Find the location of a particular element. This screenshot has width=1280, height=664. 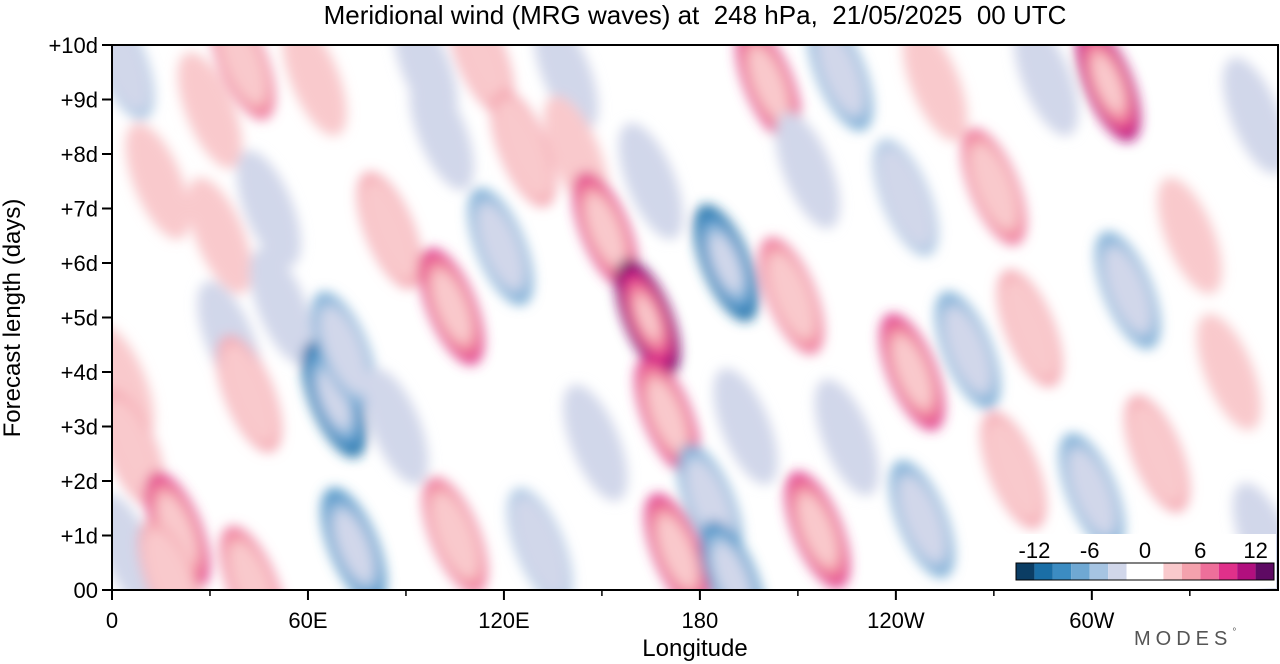

colorbar-swatches is located at coordinates (1145, 571).